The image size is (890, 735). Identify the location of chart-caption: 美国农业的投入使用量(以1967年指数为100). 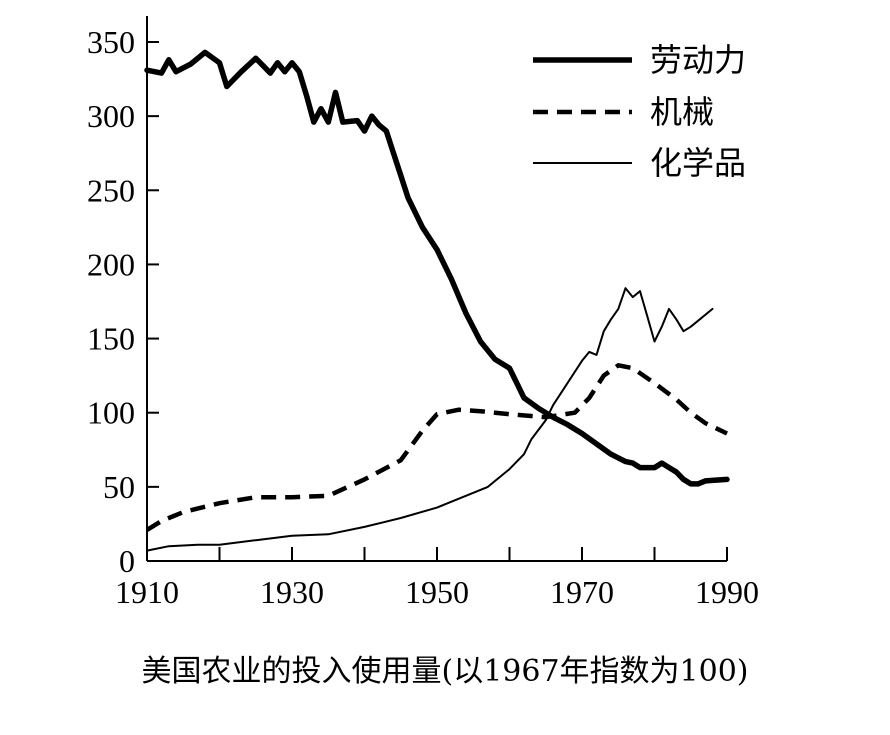
(445, 671).